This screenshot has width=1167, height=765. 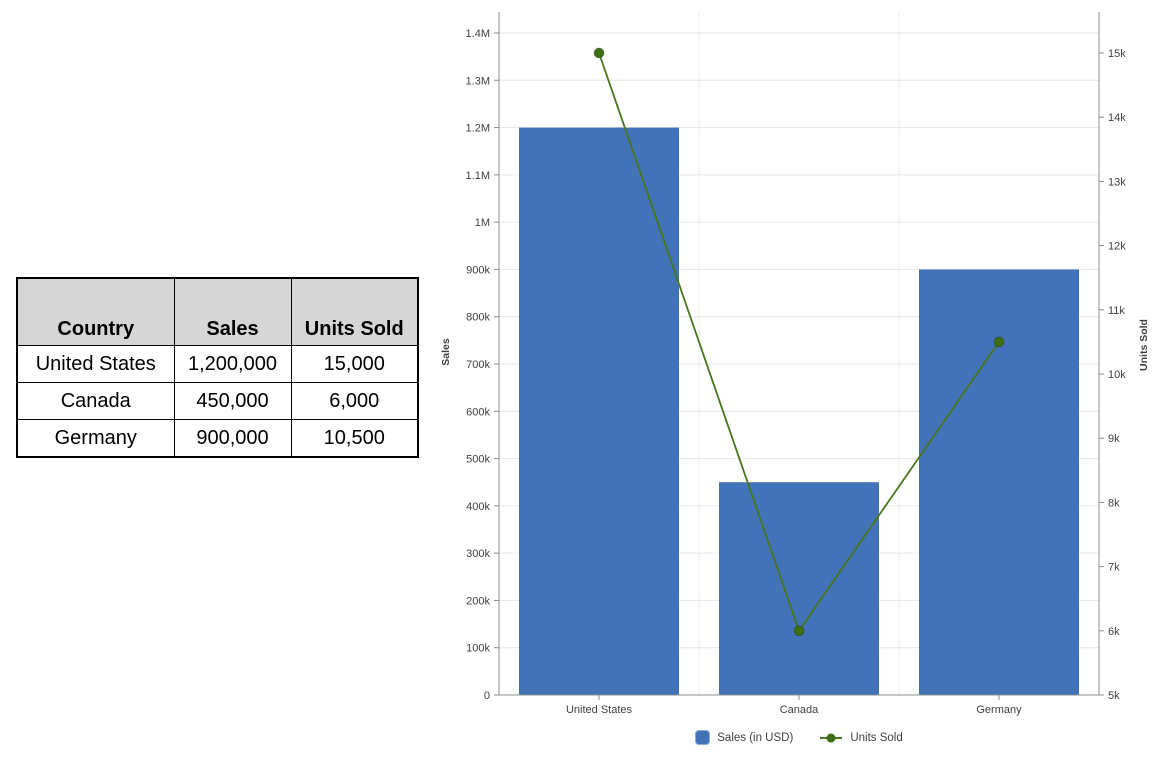 What do you see at coordinates (1114, 696) in the screenshot?
I see `right-axis-tick-label: 5k` at bounding box center [1114, 696].